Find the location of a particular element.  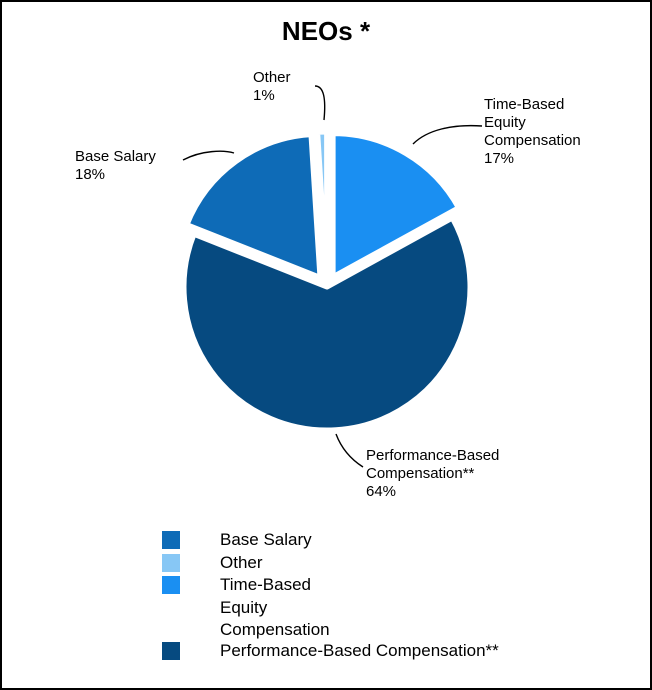

pie-slice-base-salary is located at coordinates (253, 206).